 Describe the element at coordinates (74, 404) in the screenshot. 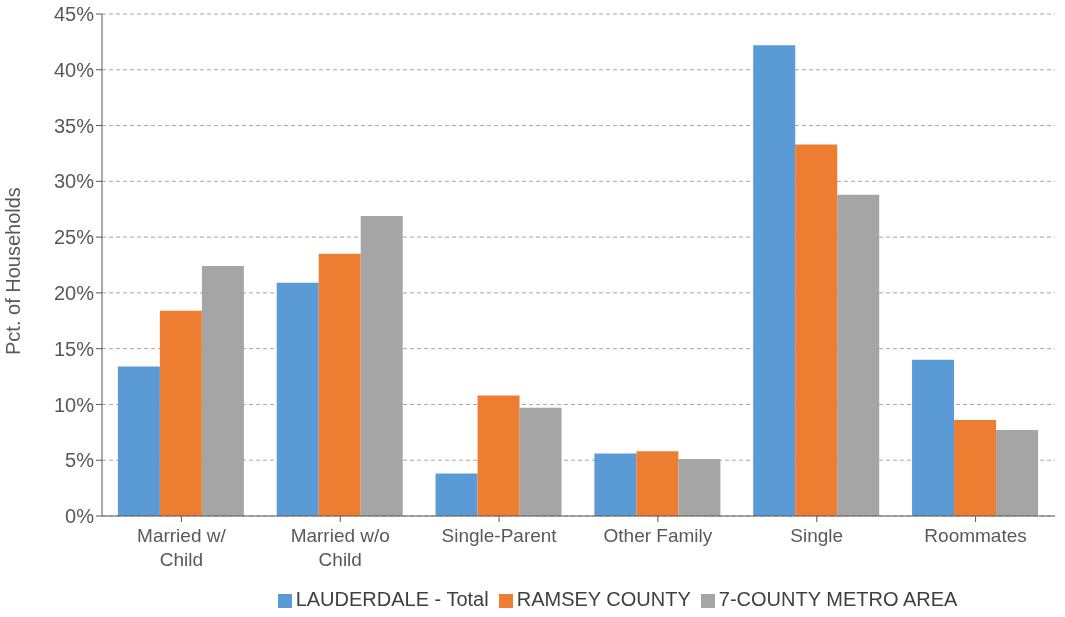

I see `y-tick-label: 10%` at that location.